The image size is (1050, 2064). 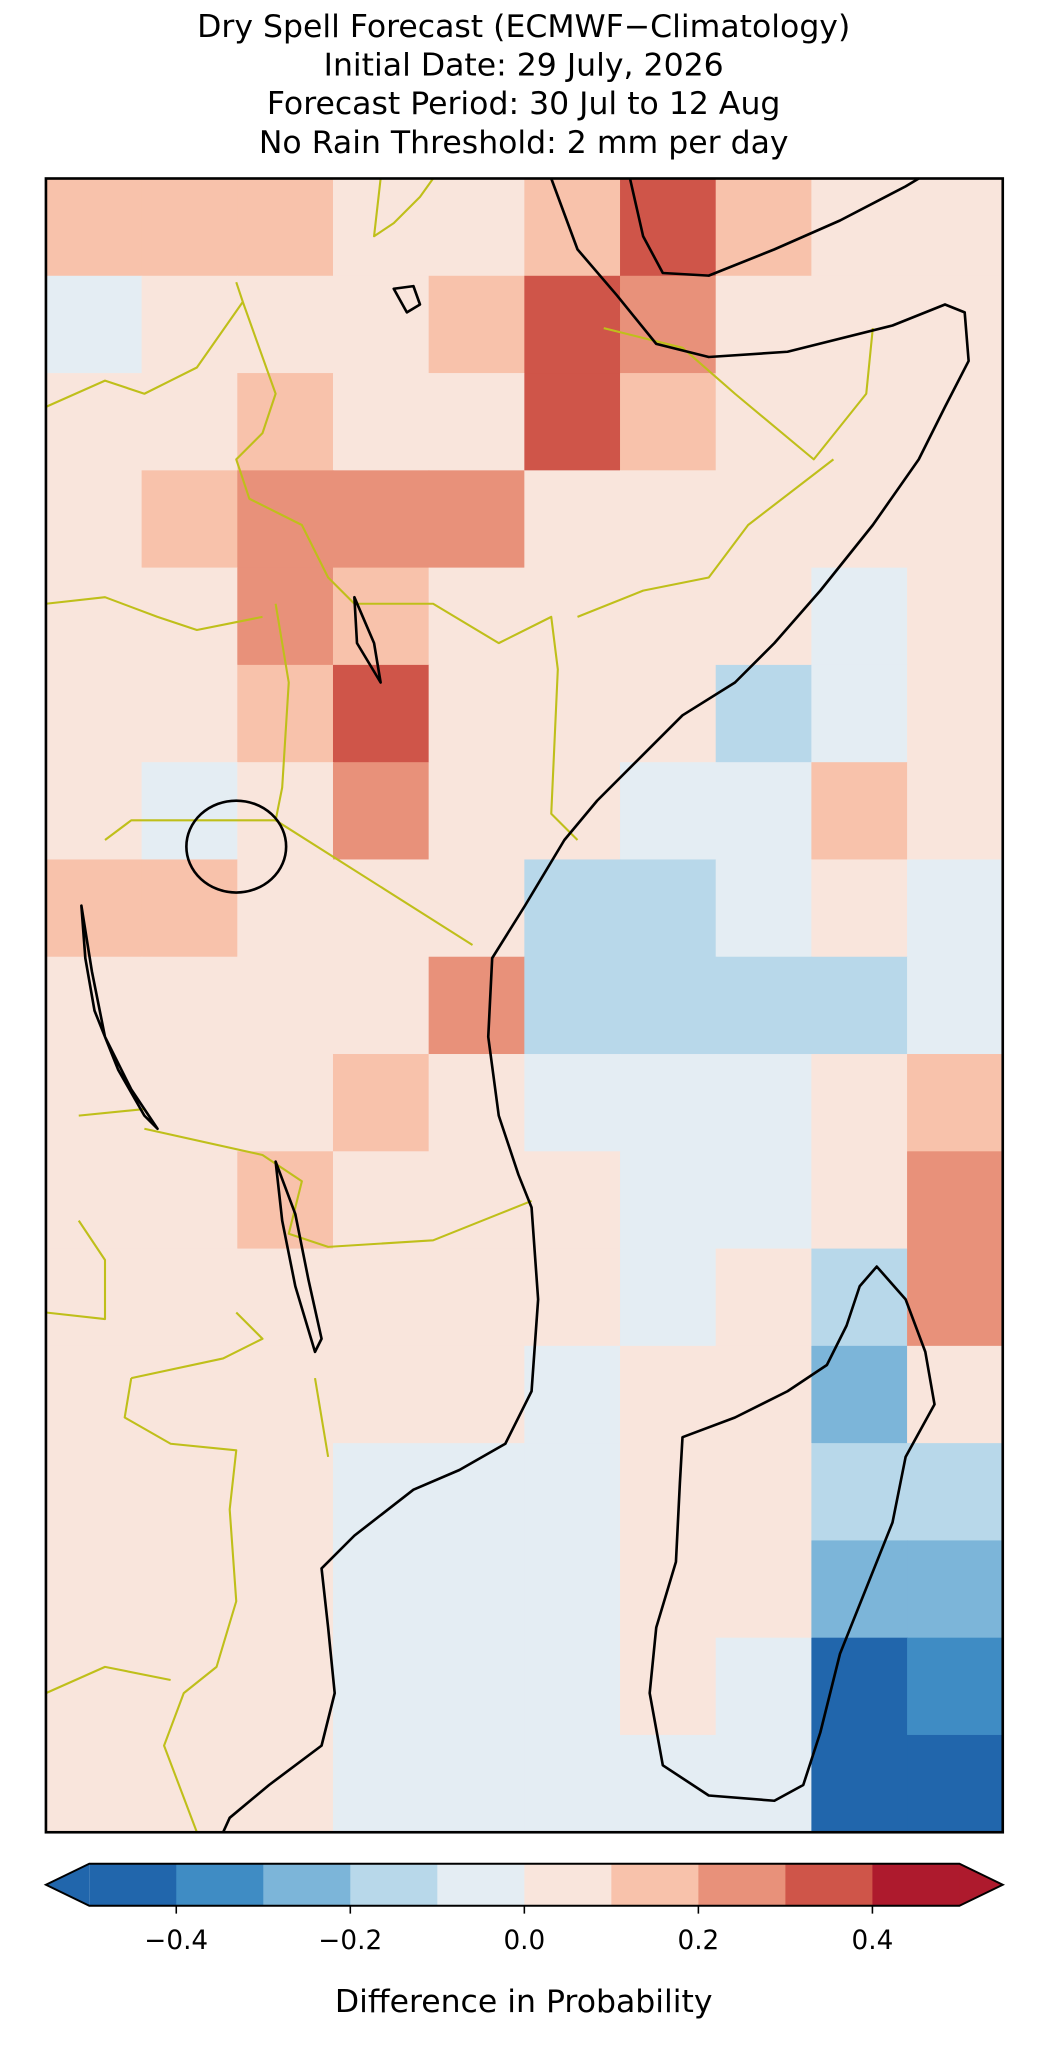 I want to click on colorbar-tick-label: 0.0, so click(x=524, y=1941).